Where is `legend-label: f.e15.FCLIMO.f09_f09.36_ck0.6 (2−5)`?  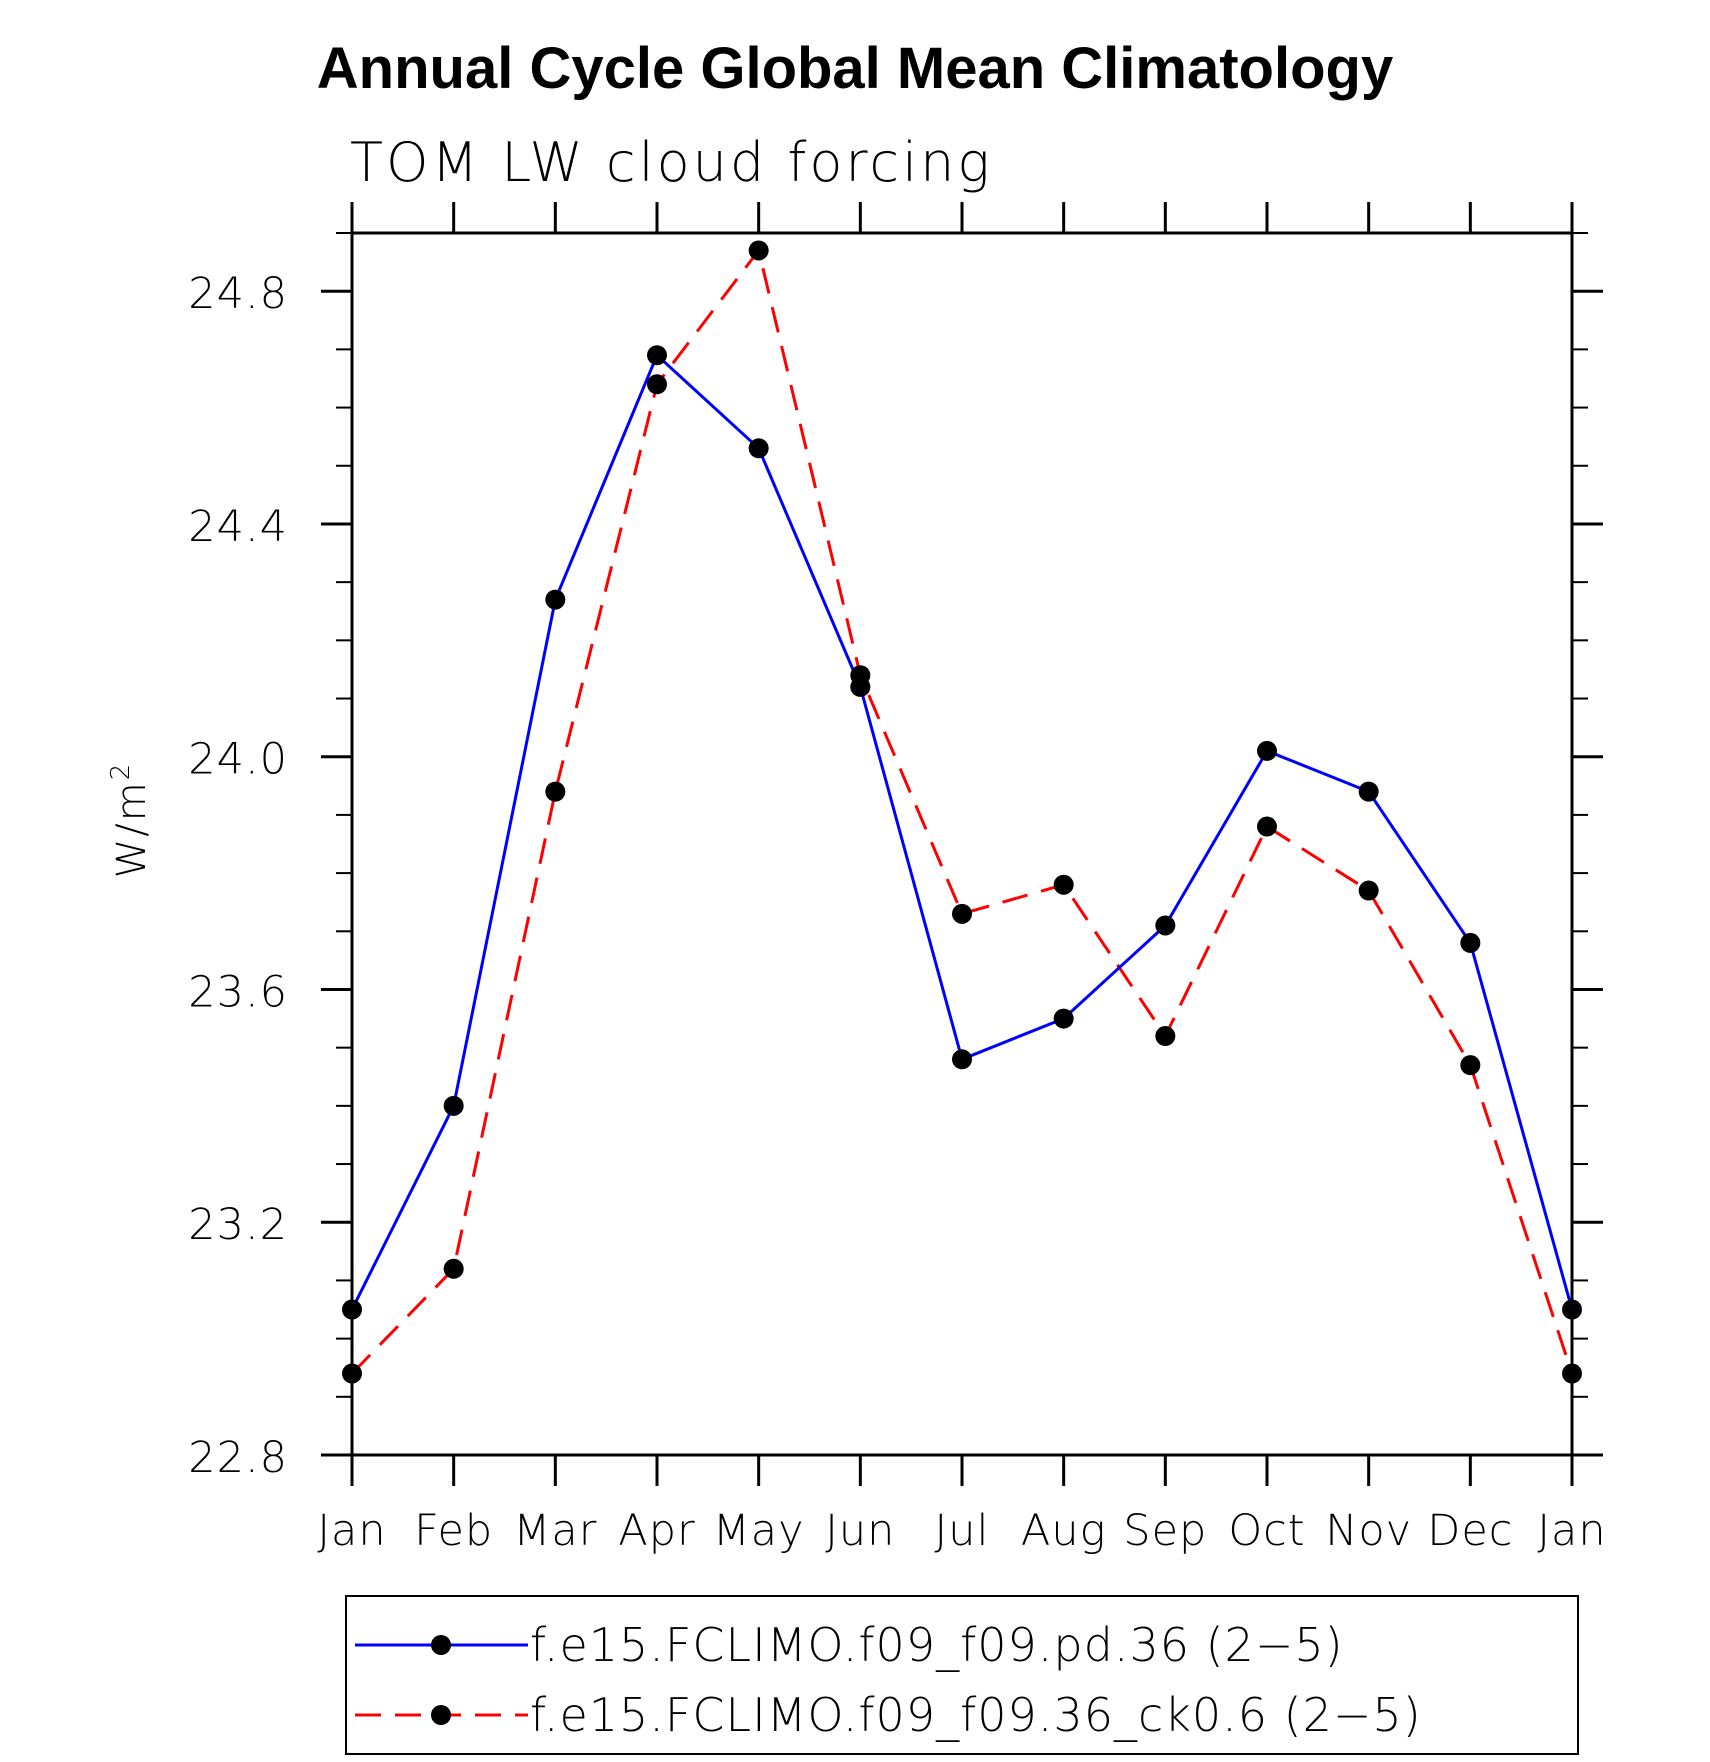
legend-label: f.e15.FCLIMO.f09_f09.36_ck0.6 (2−5) is located at coordinates (976, 1715).